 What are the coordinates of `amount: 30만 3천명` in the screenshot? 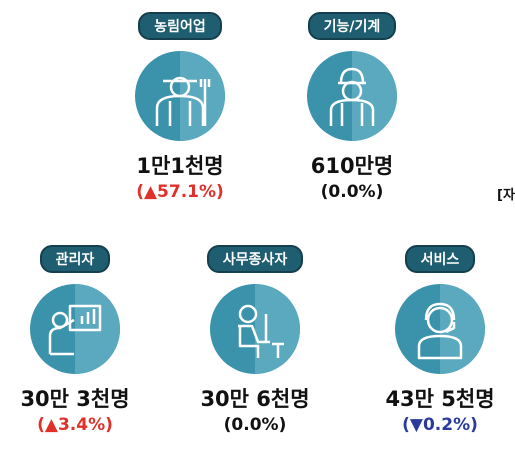 It's located at (75, 399).